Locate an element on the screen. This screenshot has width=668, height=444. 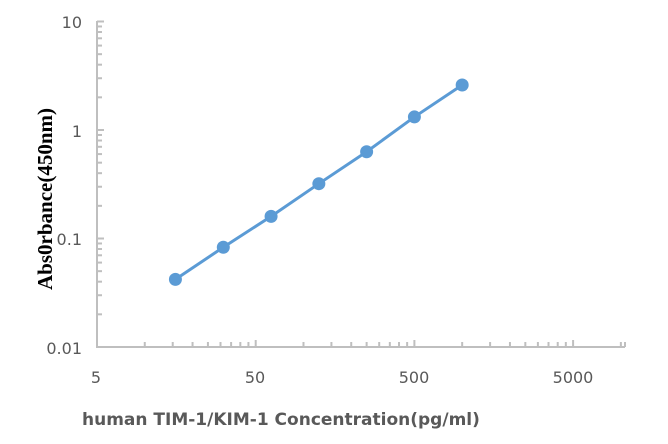
x-tick-label-500: 500 is located at coordinates (414, 377).